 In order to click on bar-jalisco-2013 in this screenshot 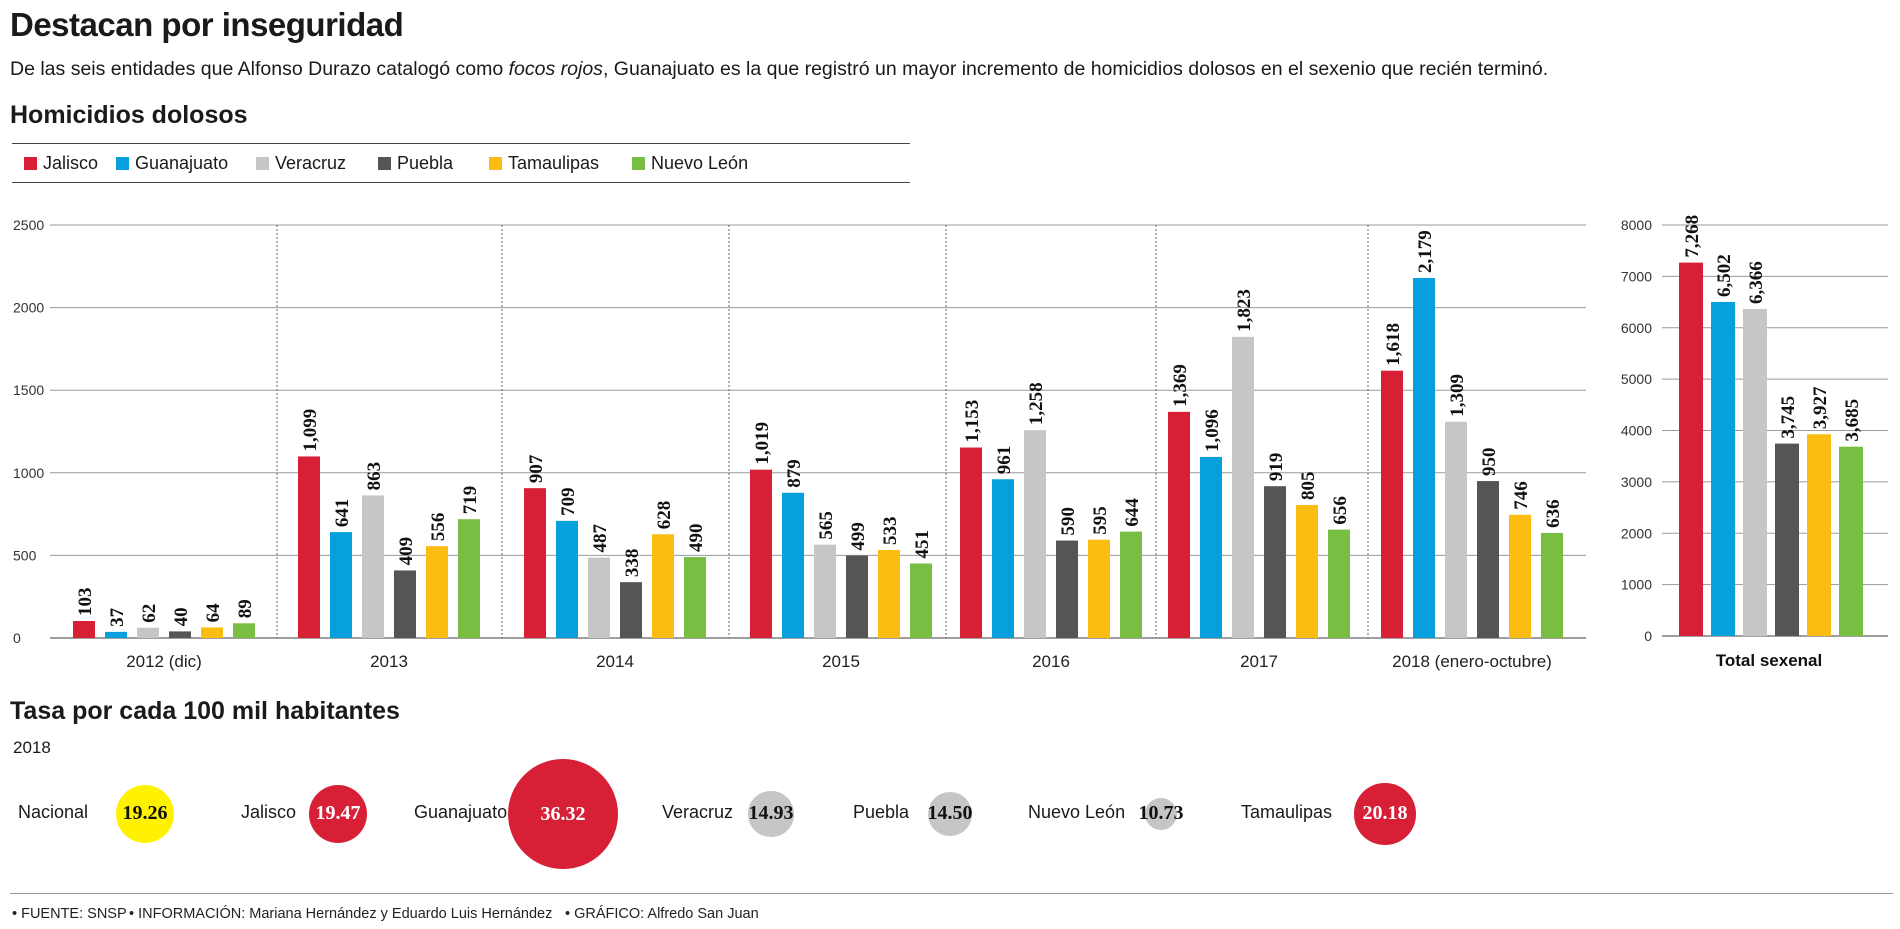, I will do `click(309, 547)`.